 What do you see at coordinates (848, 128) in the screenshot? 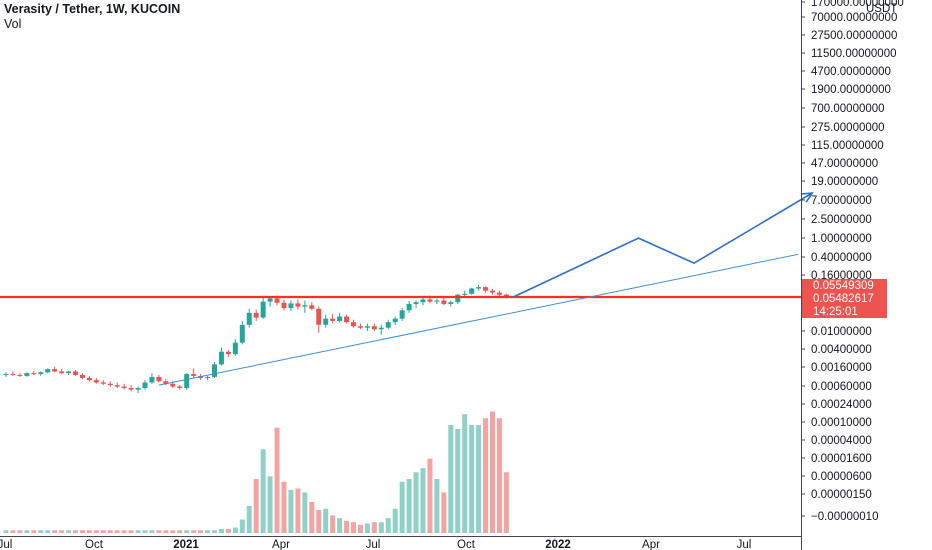
I see `price-tick-label: 275.00000000` at bounding box center [848, 128].